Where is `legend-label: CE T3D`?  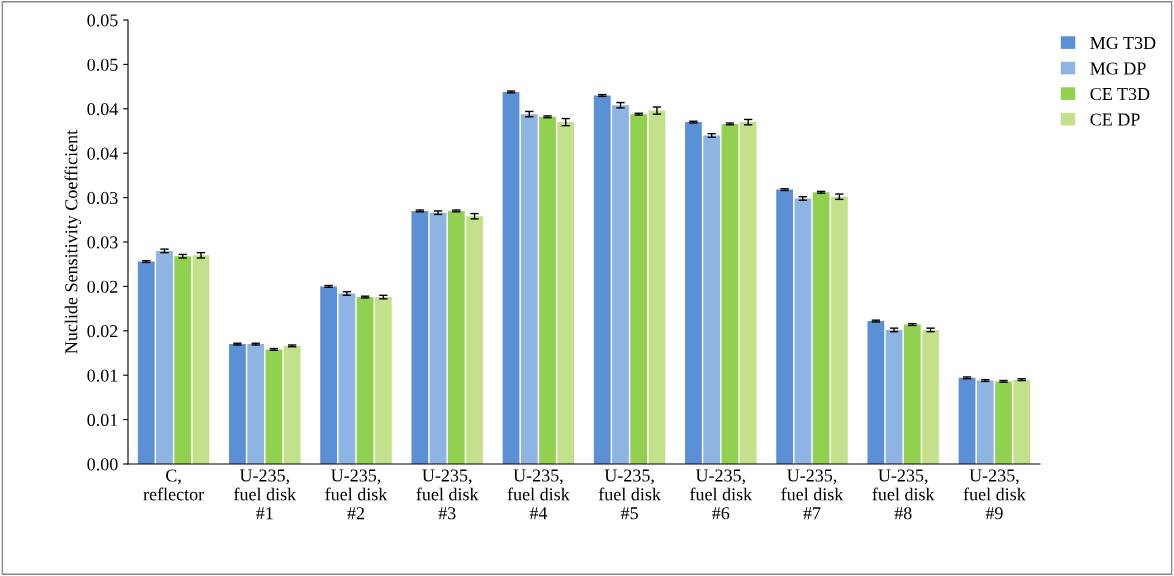 legend-label: CE T3D is located at coordinates (1120, 94).